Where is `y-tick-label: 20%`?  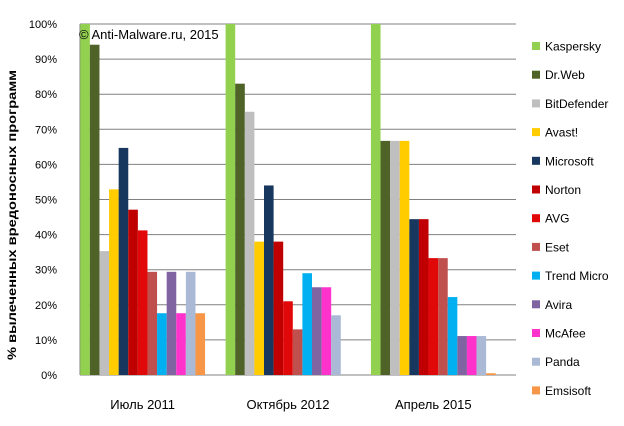
y-tick-label: 20% is located at coordinates (46, 306).